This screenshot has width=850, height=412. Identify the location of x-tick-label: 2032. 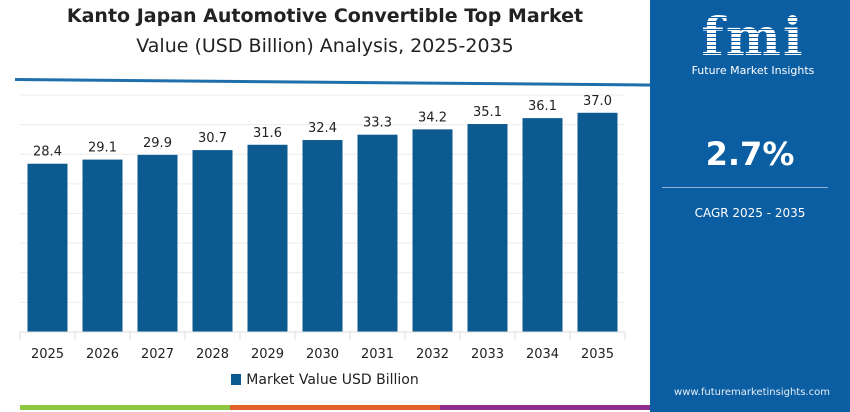
(432, 354).